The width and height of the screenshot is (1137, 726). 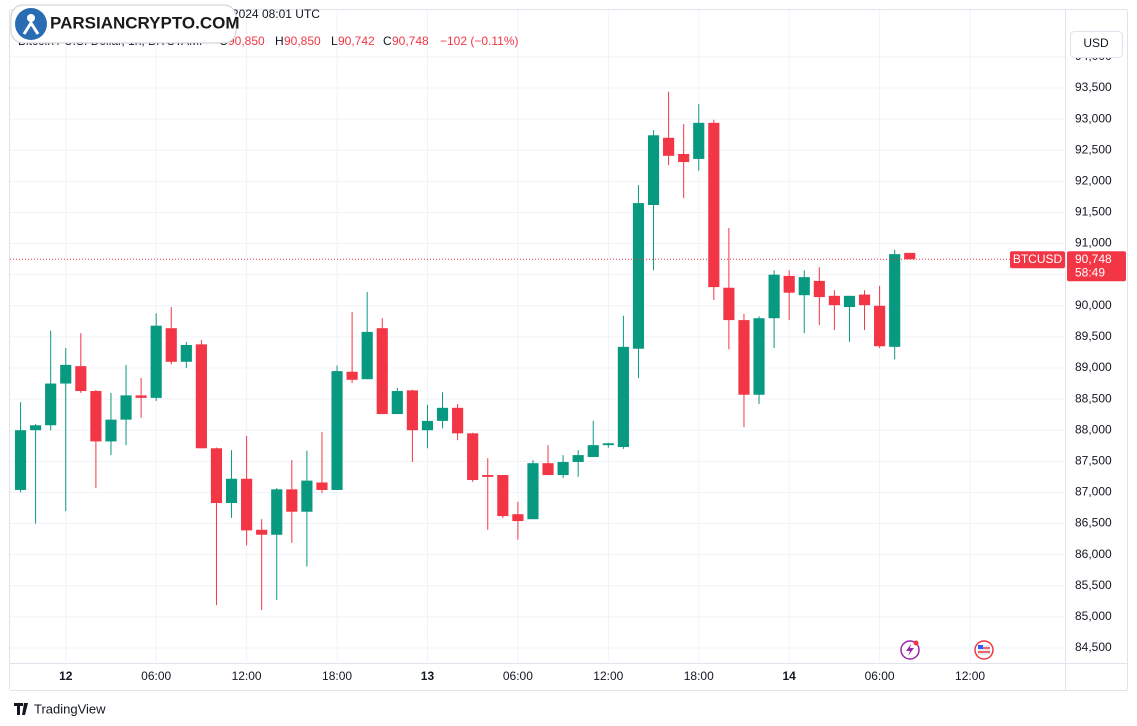 What do you see at coordinates (428, 676) in the screenshot?
I see `x-tick-label: 13` at bounding box center [428, 676].